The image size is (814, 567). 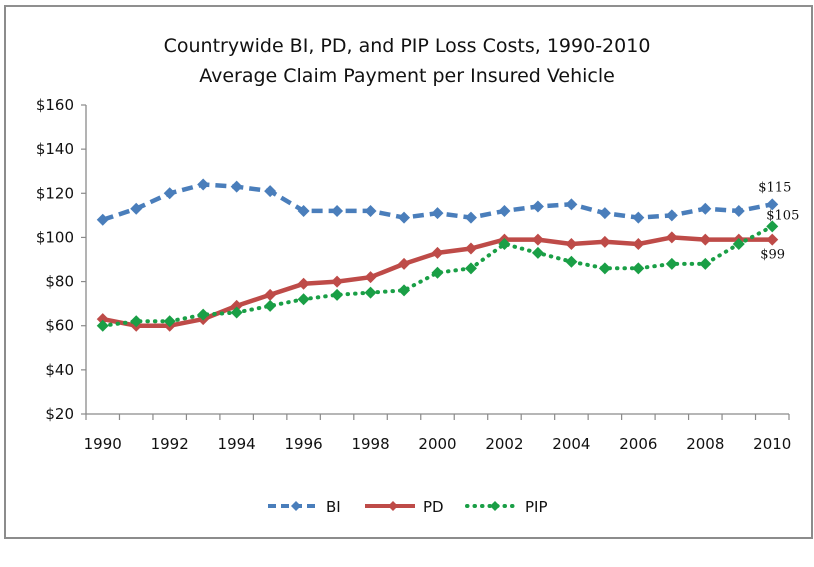 What do you see at coordinates (236, 305) in the screenshot?
I see `point-pd-1994` at bounding box center [236, 305].